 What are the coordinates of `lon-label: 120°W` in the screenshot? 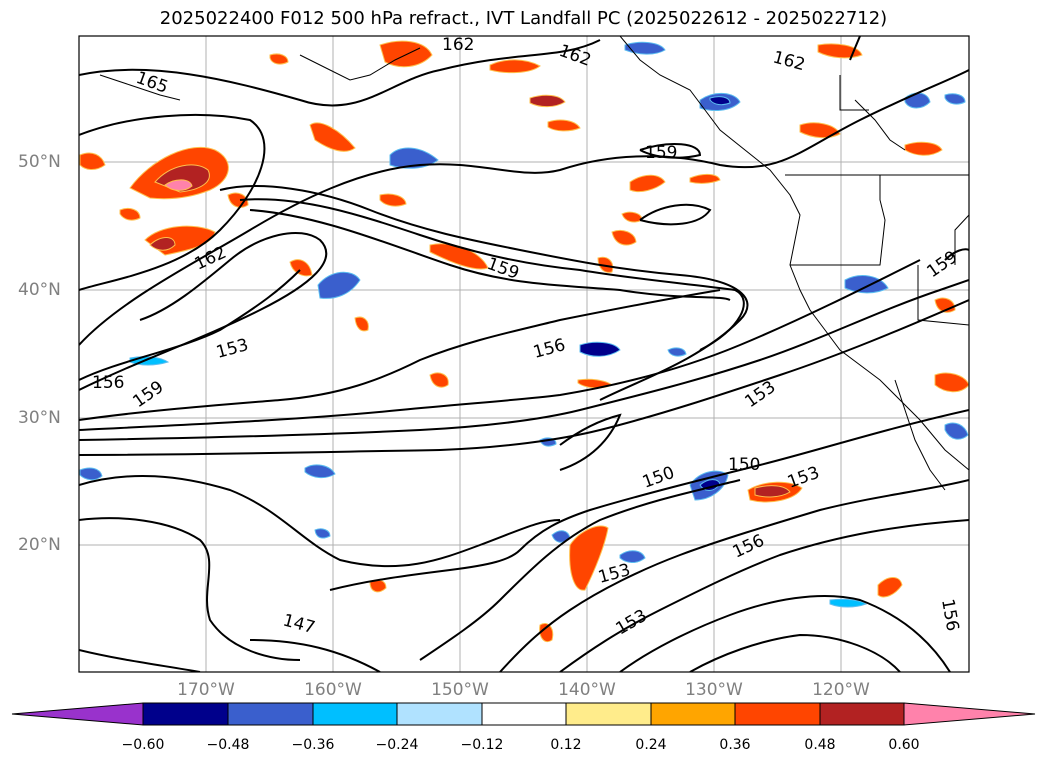 It's located at (841, 690).